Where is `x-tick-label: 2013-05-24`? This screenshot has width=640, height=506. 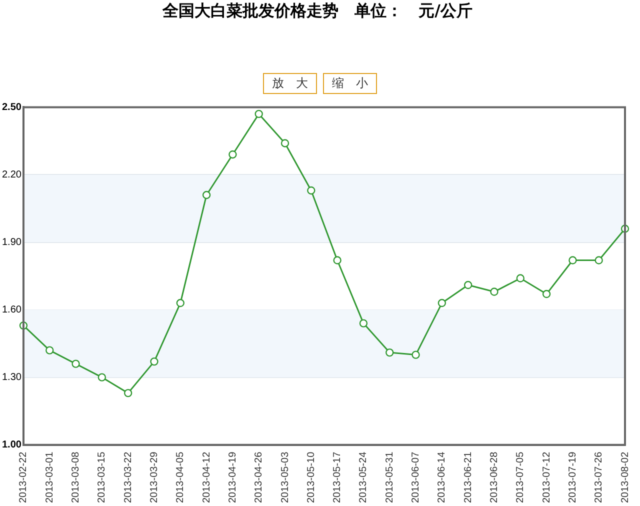 x-tick-label: 2013-05-24 is located at coordinates (364, 477).